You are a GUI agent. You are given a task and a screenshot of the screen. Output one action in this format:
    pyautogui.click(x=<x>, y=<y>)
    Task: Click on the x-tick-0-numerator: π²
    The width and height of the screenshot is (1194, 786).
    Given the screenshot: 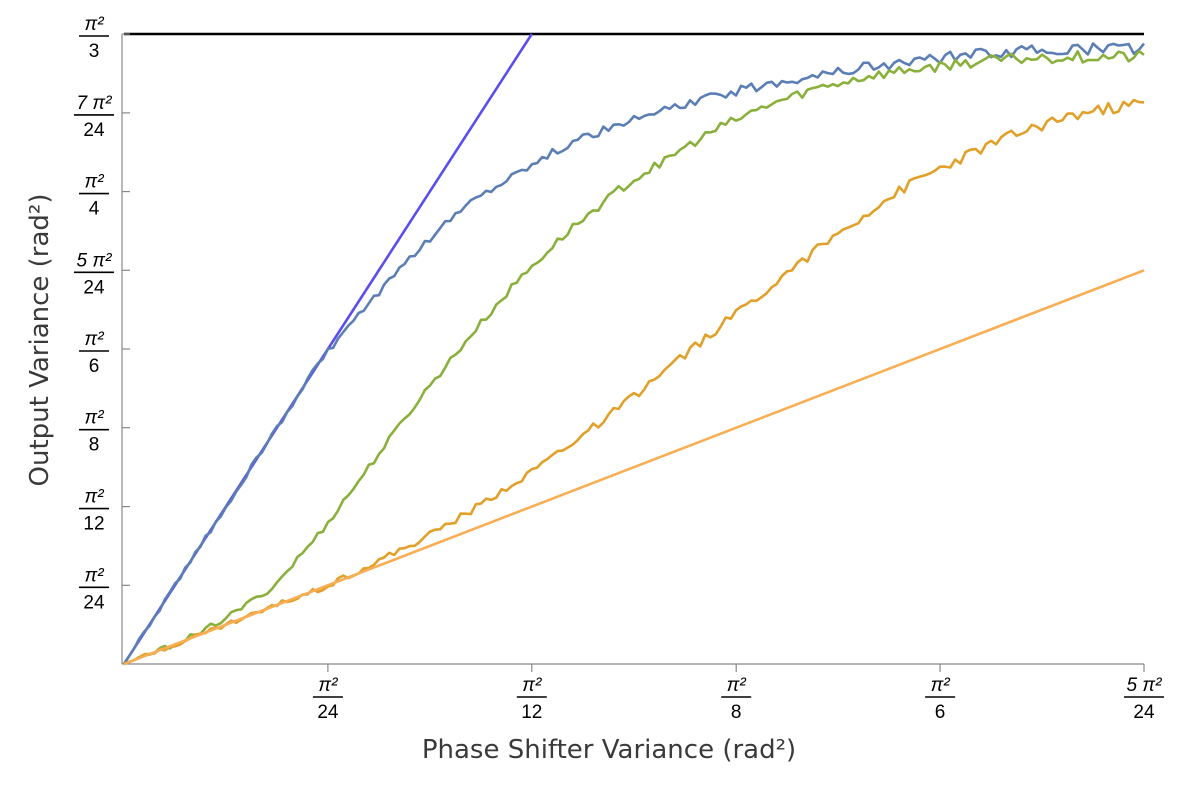 What is the action you would take?
    pyautogui.click(x=328, y=685)
    